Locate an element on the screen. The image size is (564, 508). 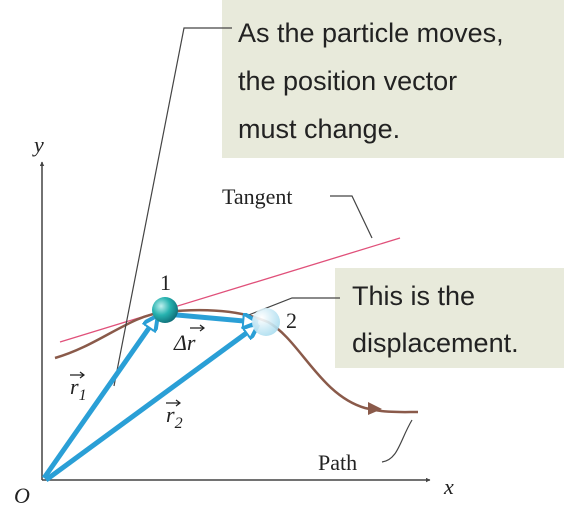
origin-label: O is located at coordinates (22, 495).